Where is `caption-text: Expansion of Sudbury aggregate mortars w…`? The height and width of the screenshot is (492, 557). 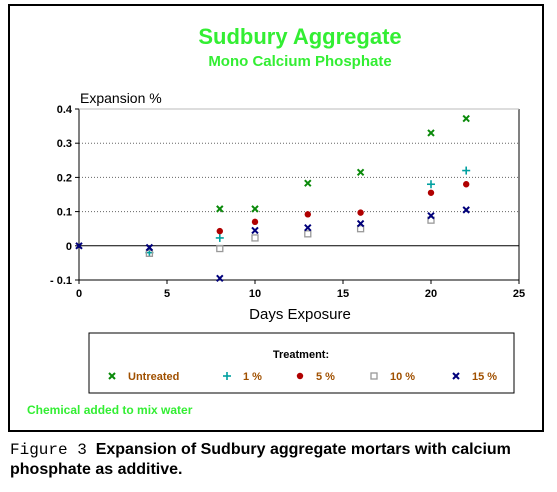 caption-text: Expansion of Sudbury aggregate mortars w… is located at coordinates (260, 459).